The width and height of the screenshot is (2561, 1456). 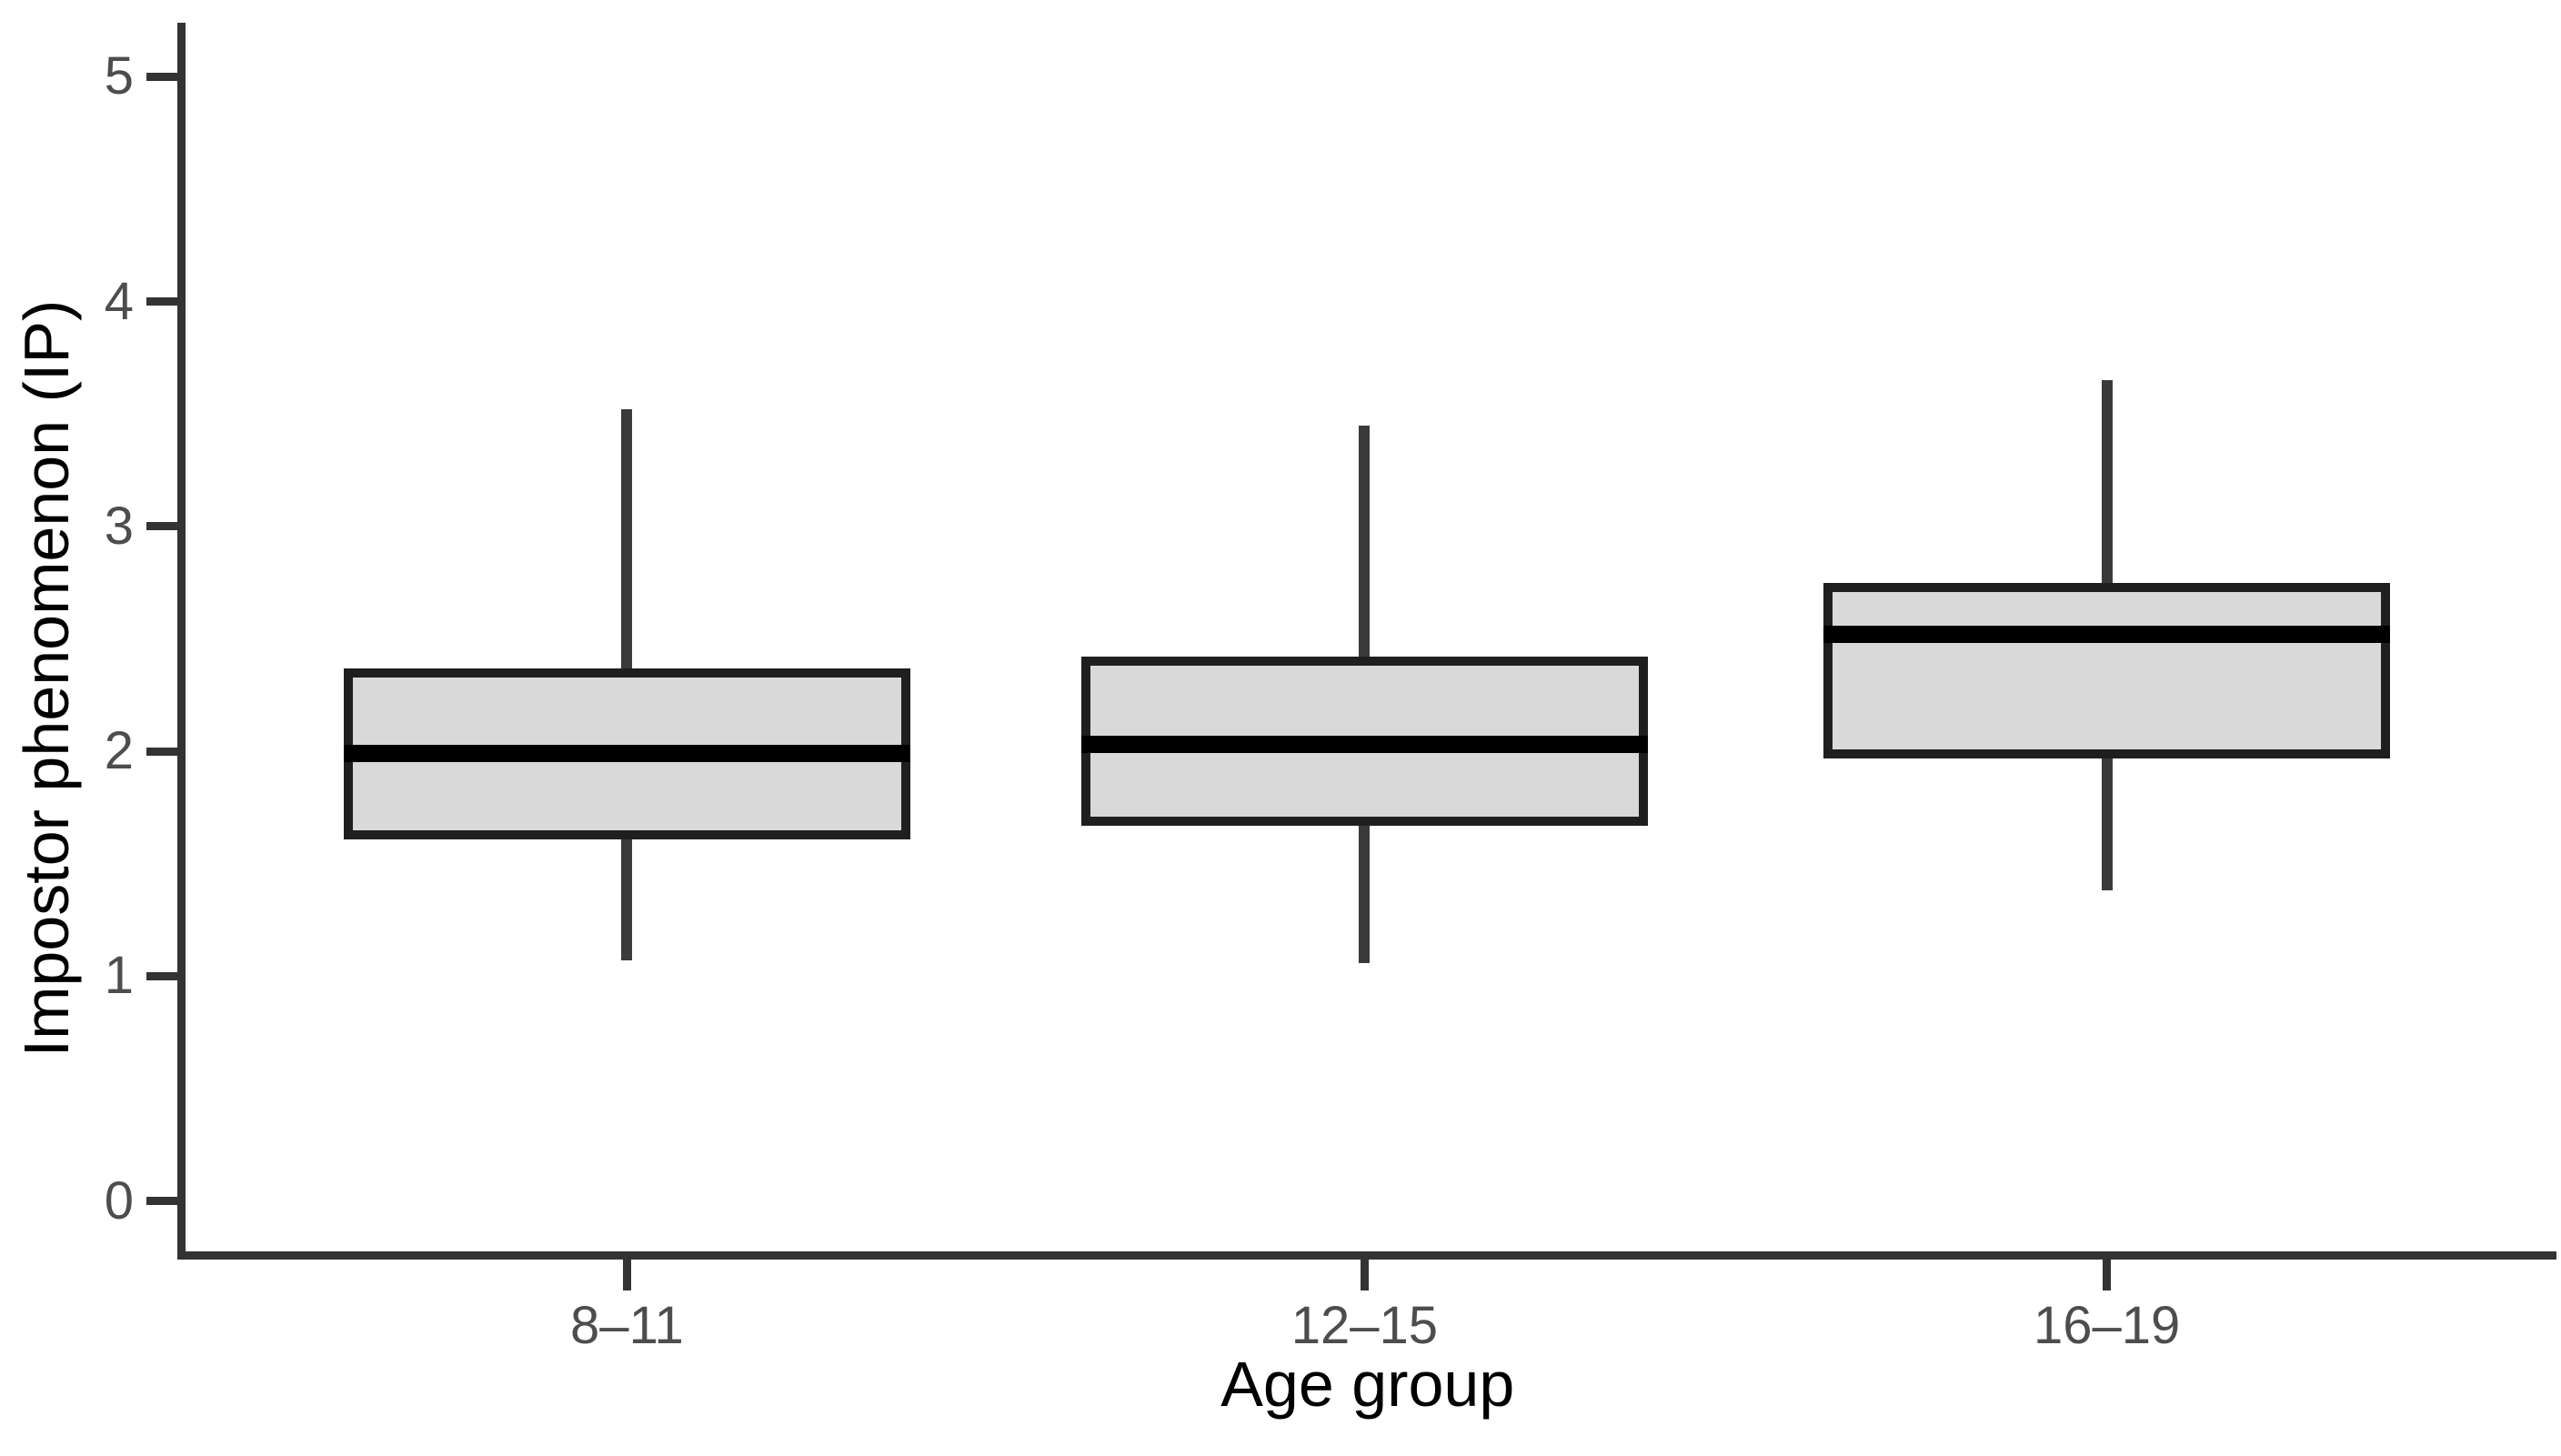 What do you see at coordinates (1365, 1326) in the screenshot?
I see `x-axis-tick-label: 12–15` at bounding box center [1365, 1326].